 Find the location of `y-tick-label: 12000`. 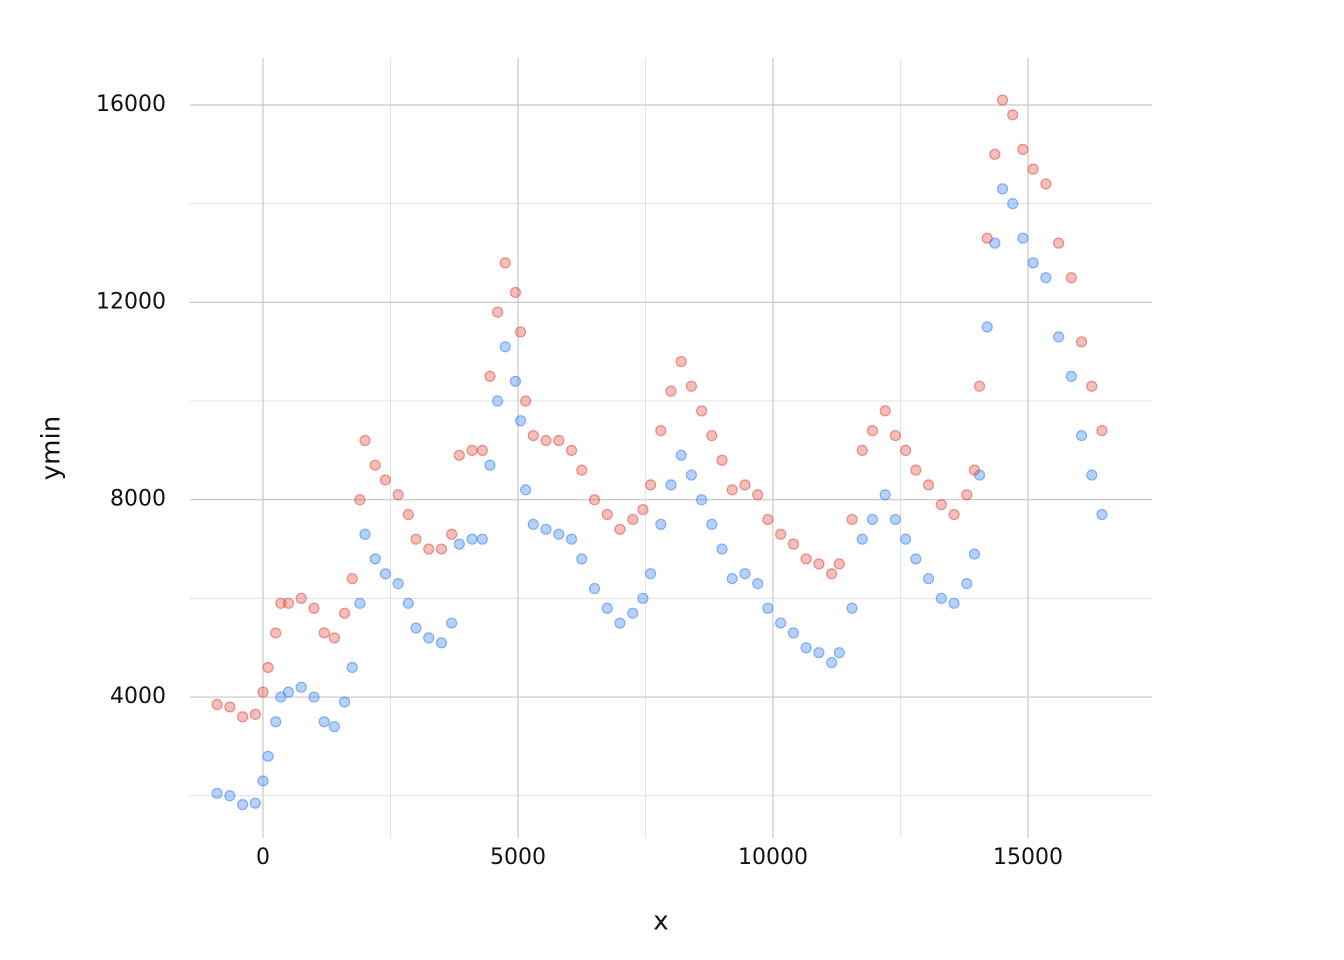

y-tick-label: 12000 is located at coordinates (131, 301).